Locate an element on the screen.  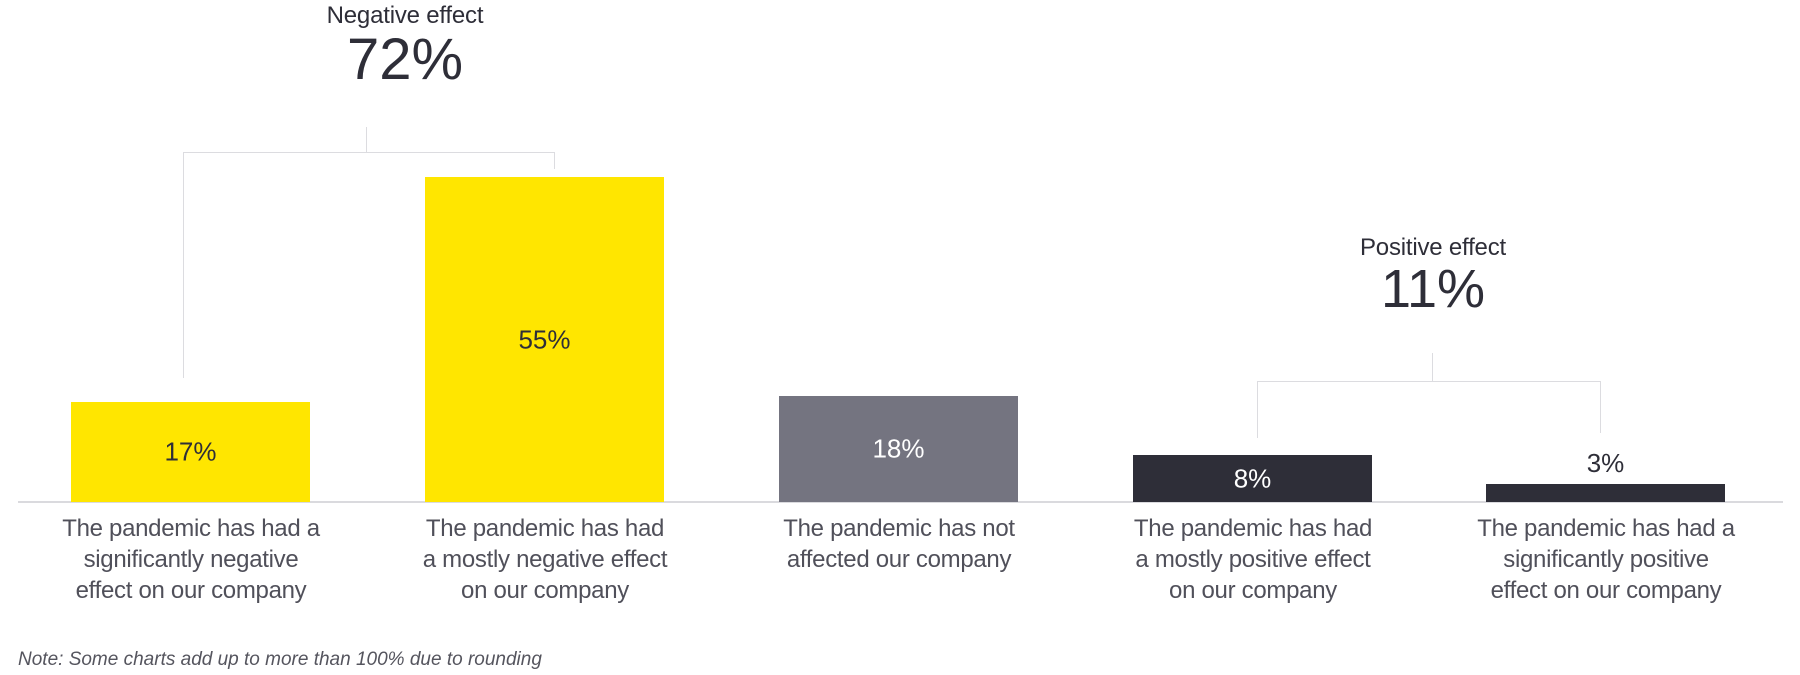
negative-effect-total: 72% is located at coordinates (405, 59).